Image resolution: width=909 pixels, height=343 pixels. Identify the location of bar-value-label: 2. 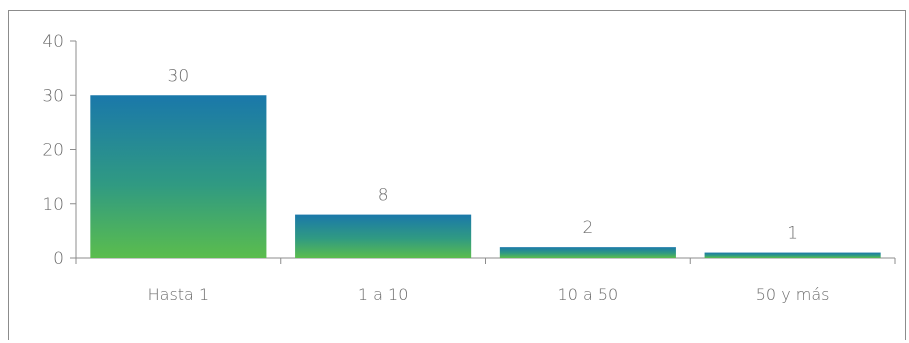
(587, 228).